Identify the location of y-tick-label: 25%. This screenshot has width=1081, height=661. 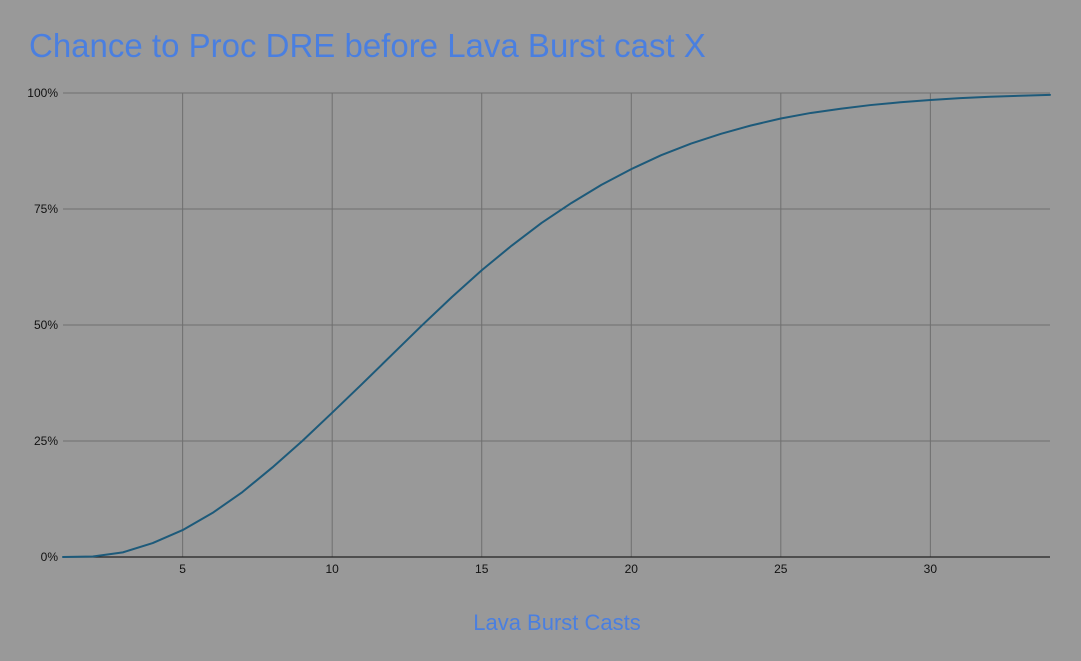
(46, 441).